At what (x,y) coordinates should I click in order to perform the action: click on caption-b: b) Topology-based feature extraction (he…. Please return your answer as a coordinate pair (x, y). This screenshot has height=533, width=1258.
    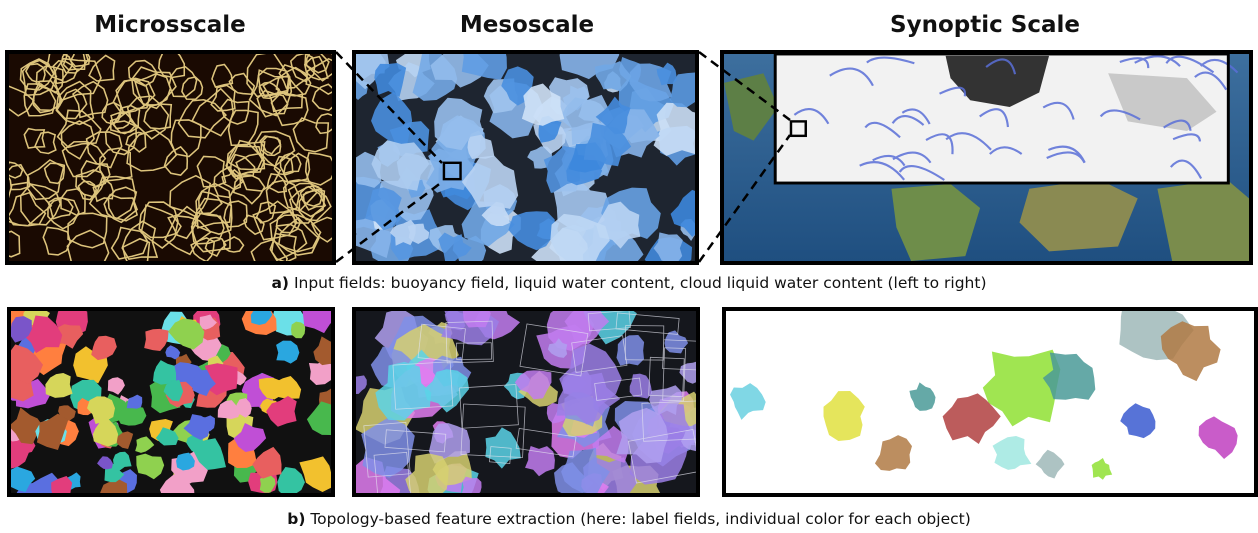
    Looking at the image, I should click on (629, 519).